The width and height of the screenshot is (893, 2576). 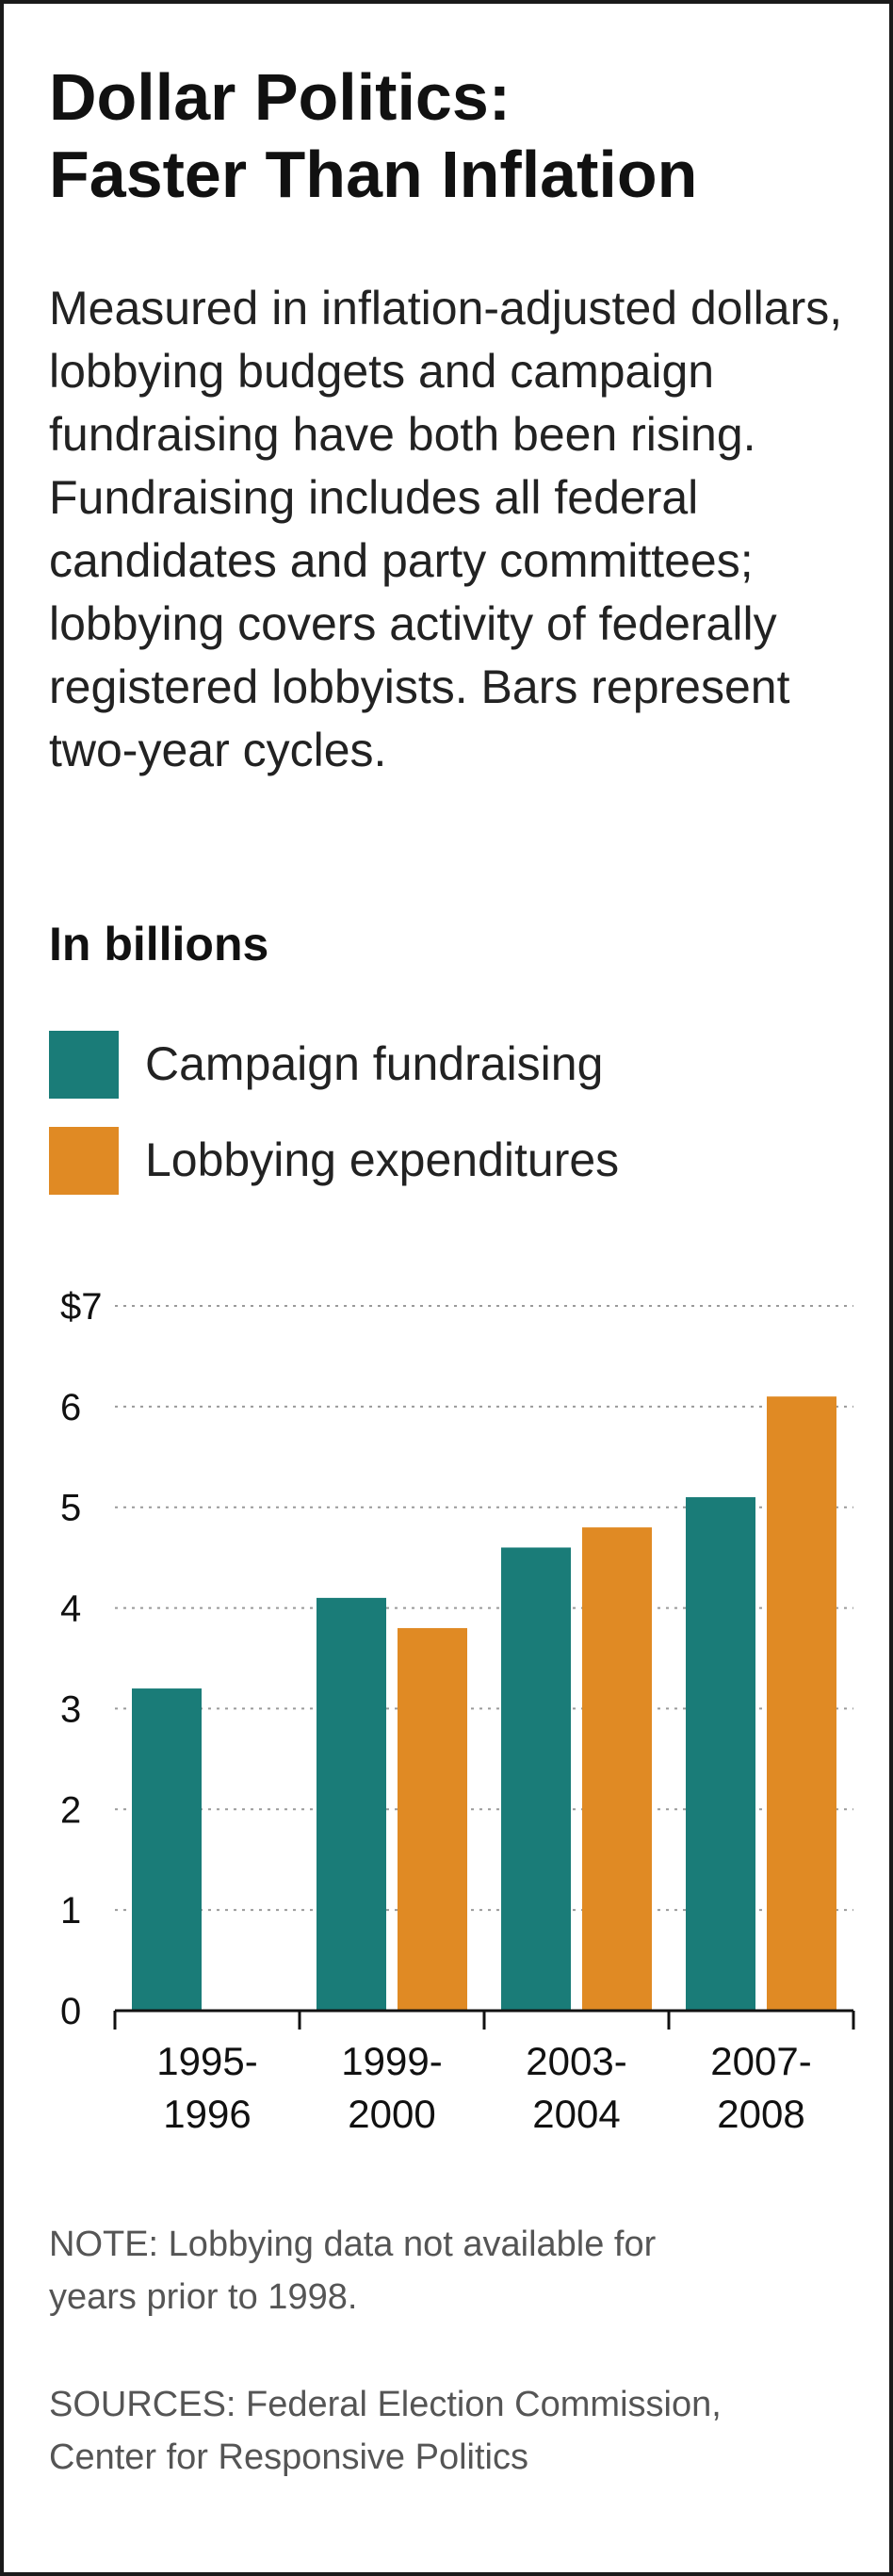 What do you see at coordinates (392, 2114) in the screenshot?
I see `x-tick-label: 2000` at bounding box center [392, 2114].